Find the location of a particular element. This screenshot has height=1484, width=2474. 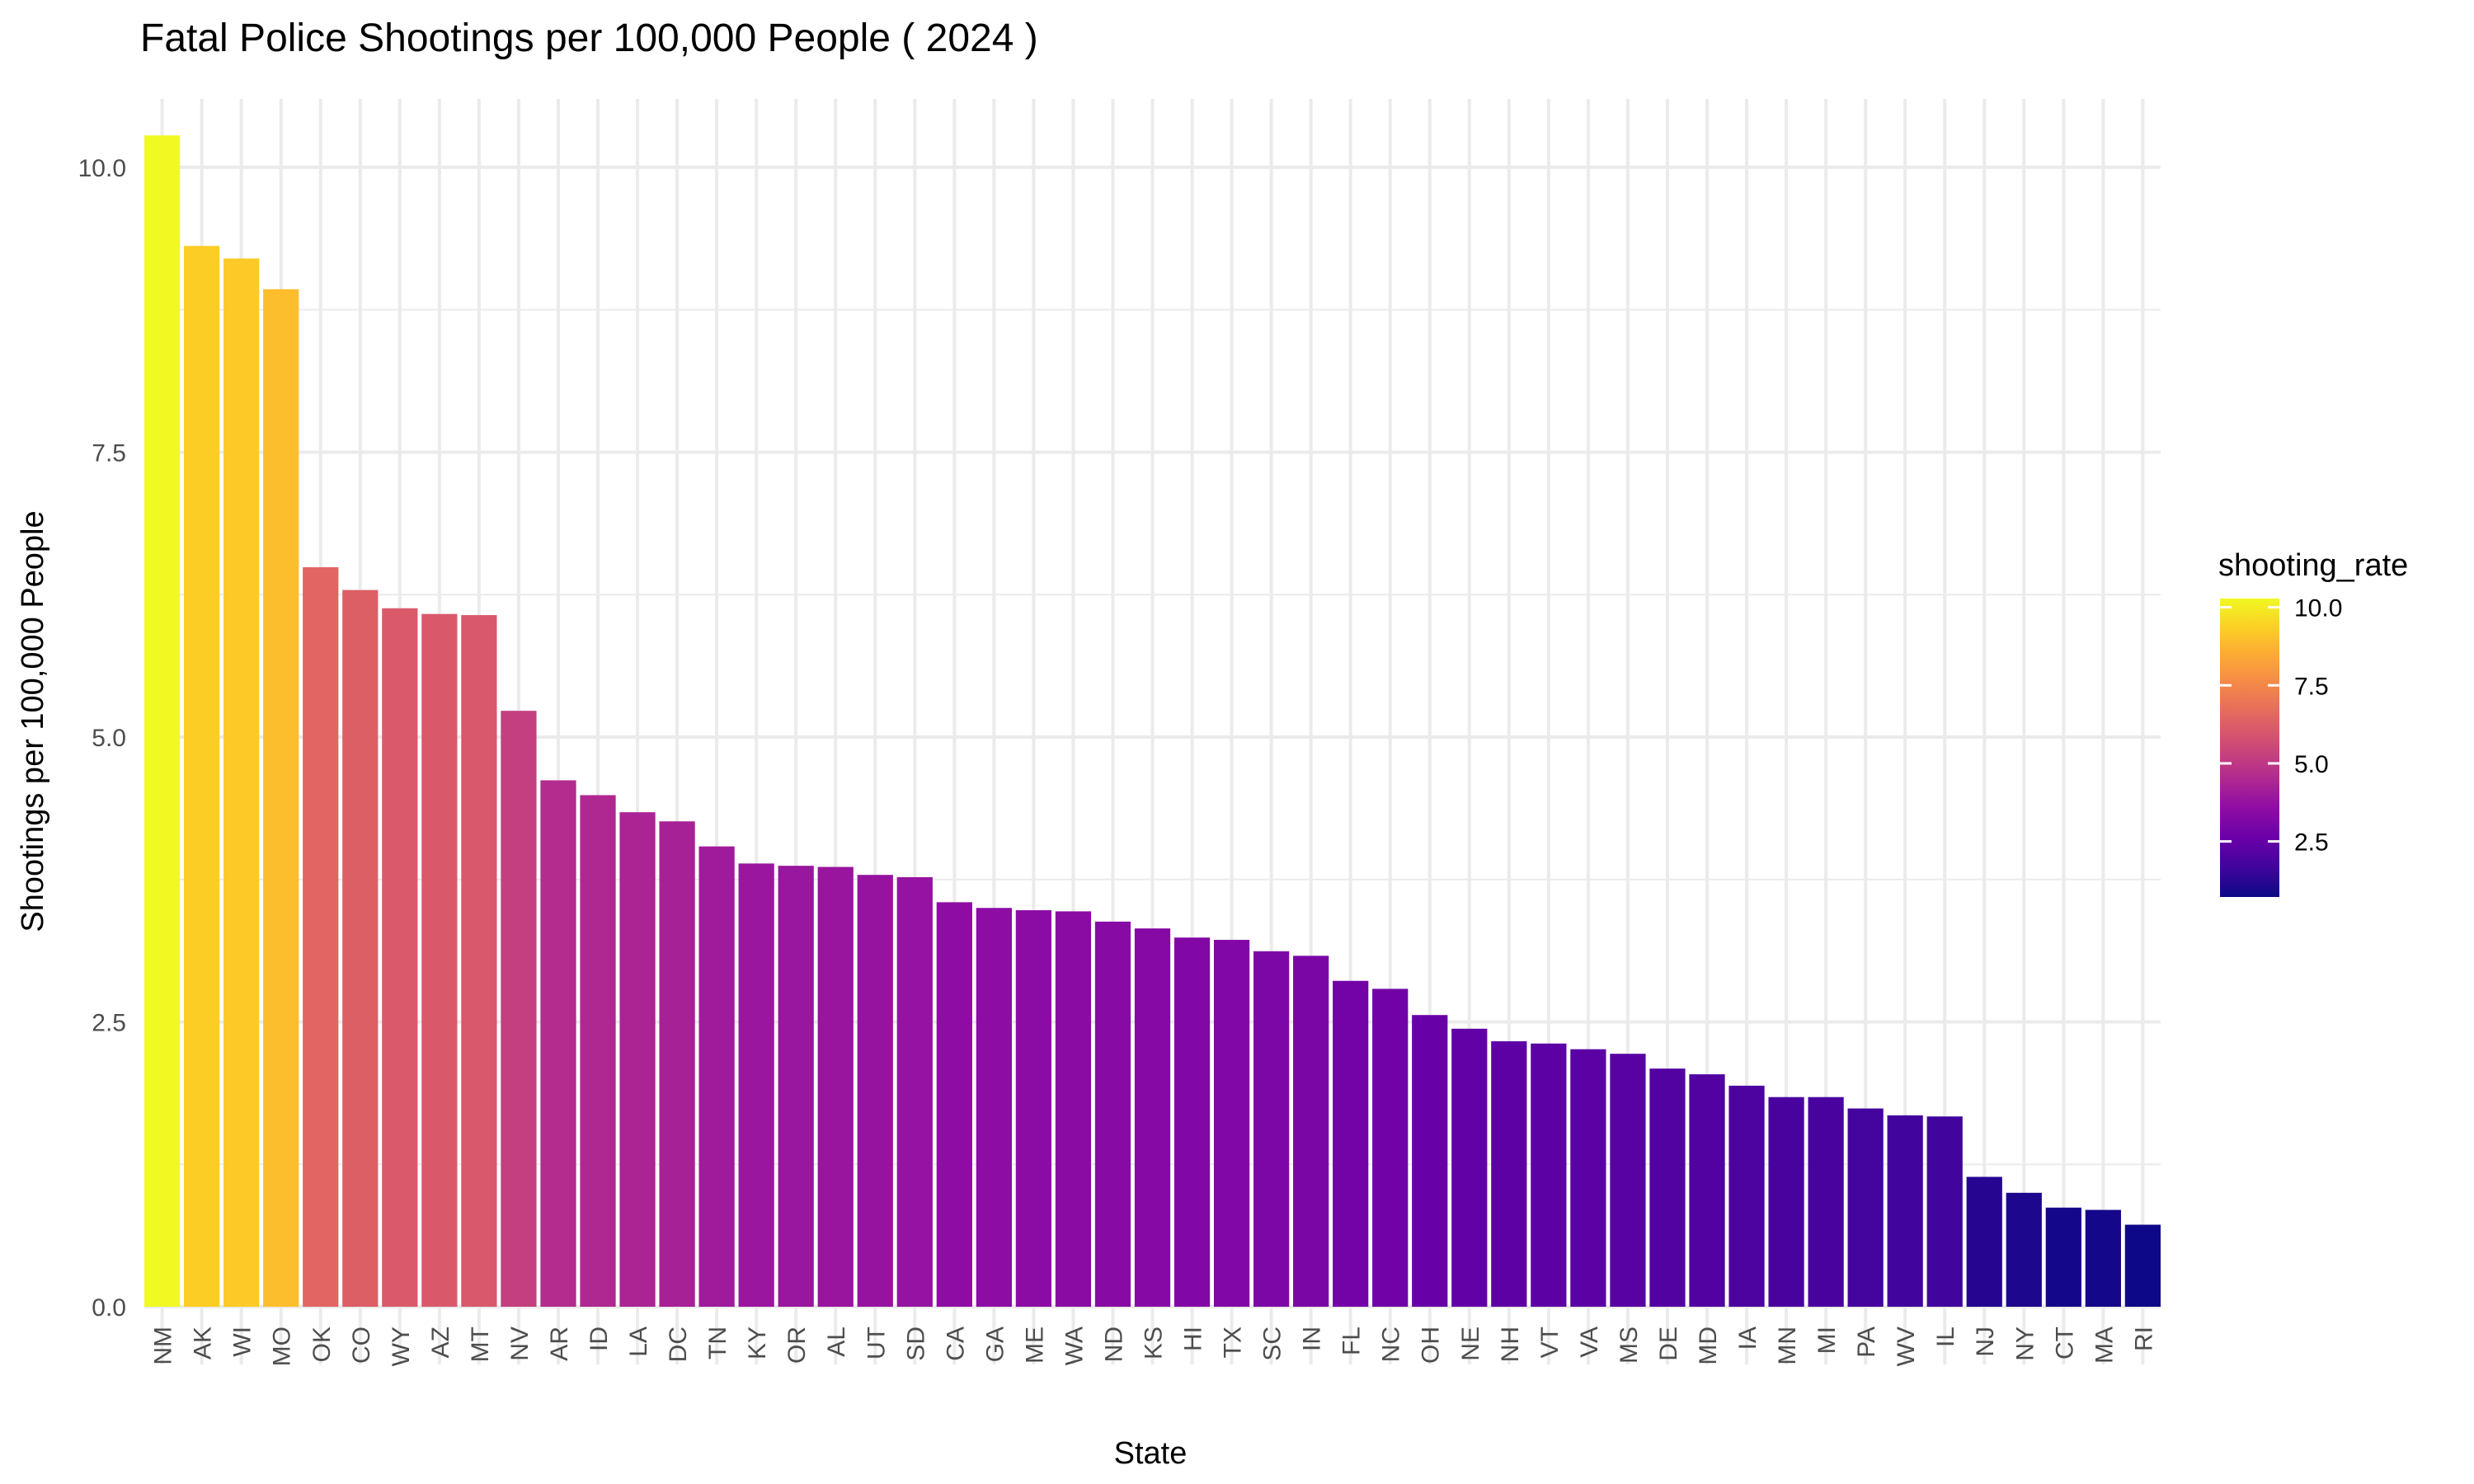

bar-or is located at coordinates (796, 1086).